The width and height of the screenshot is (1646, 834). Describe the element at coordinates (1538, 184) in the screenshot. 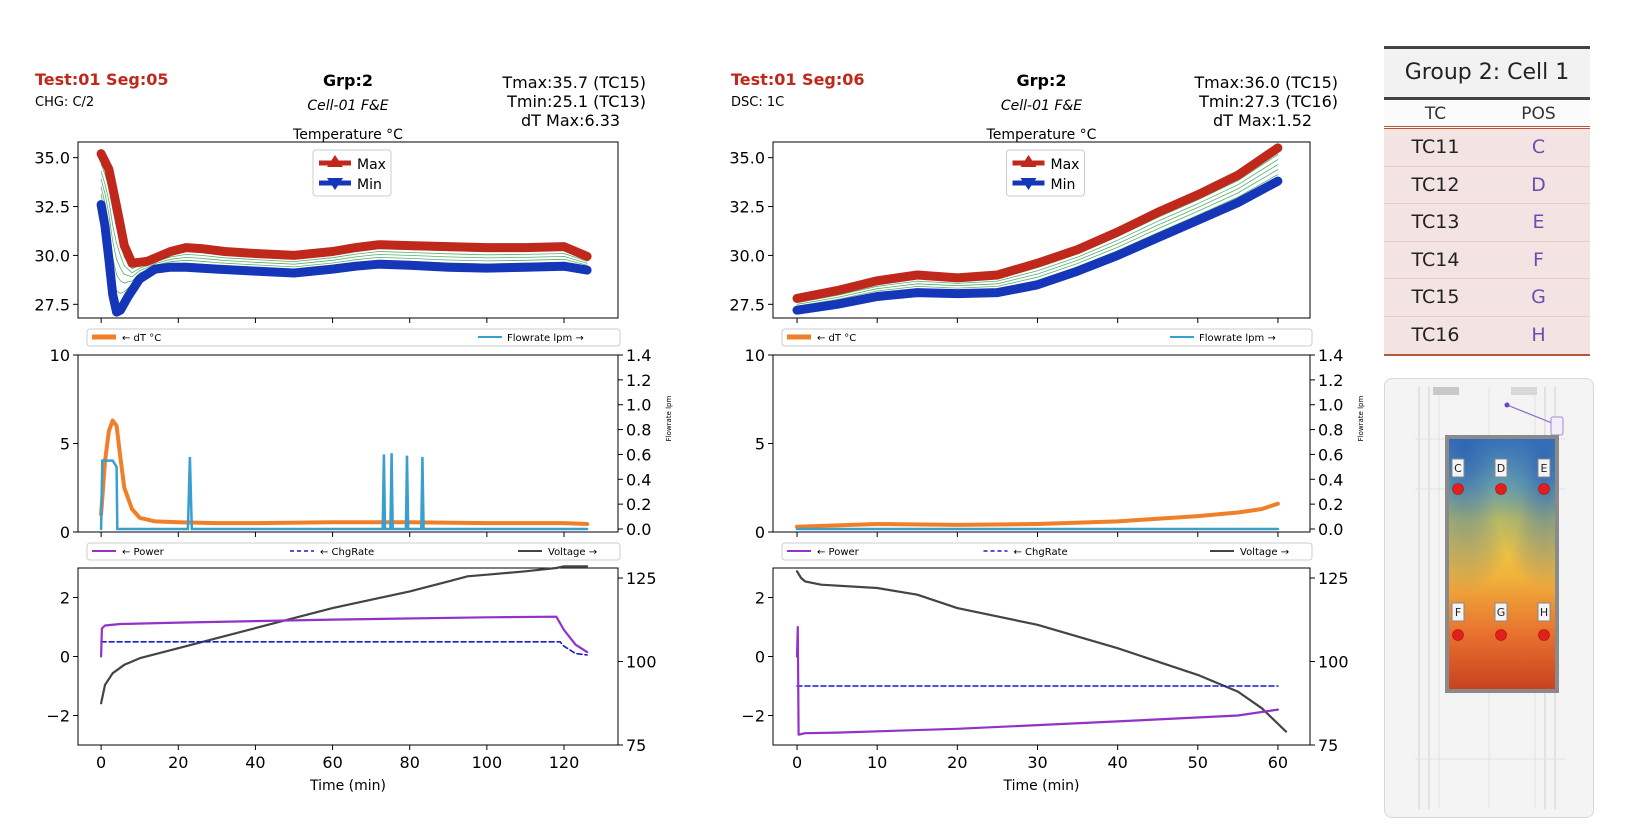

I see `table-cell-pos: D` at that location.